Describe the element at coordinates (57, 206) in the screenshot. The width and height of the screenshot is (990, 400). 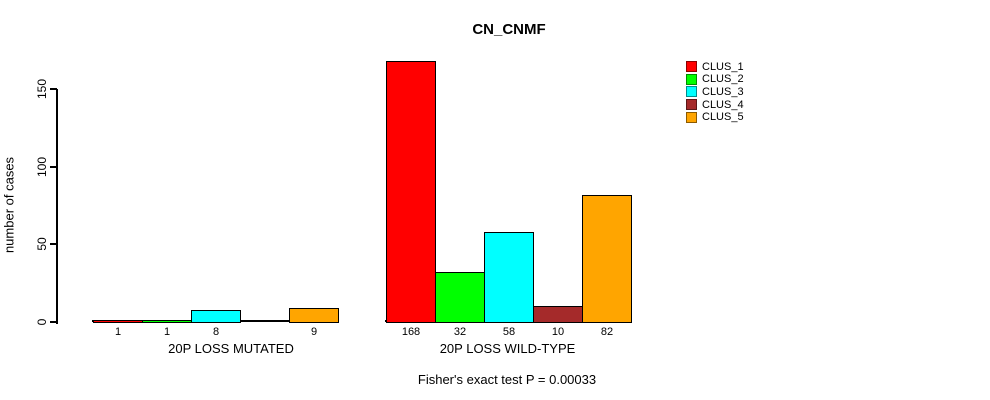
I see `y-axis-line` at that location.